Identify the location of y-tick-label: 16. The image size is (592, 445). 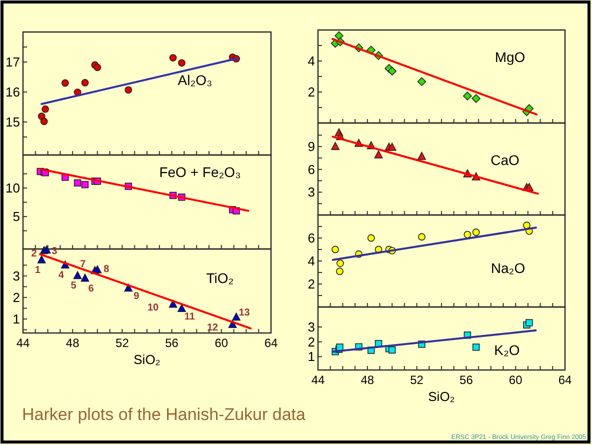
(13, 92).